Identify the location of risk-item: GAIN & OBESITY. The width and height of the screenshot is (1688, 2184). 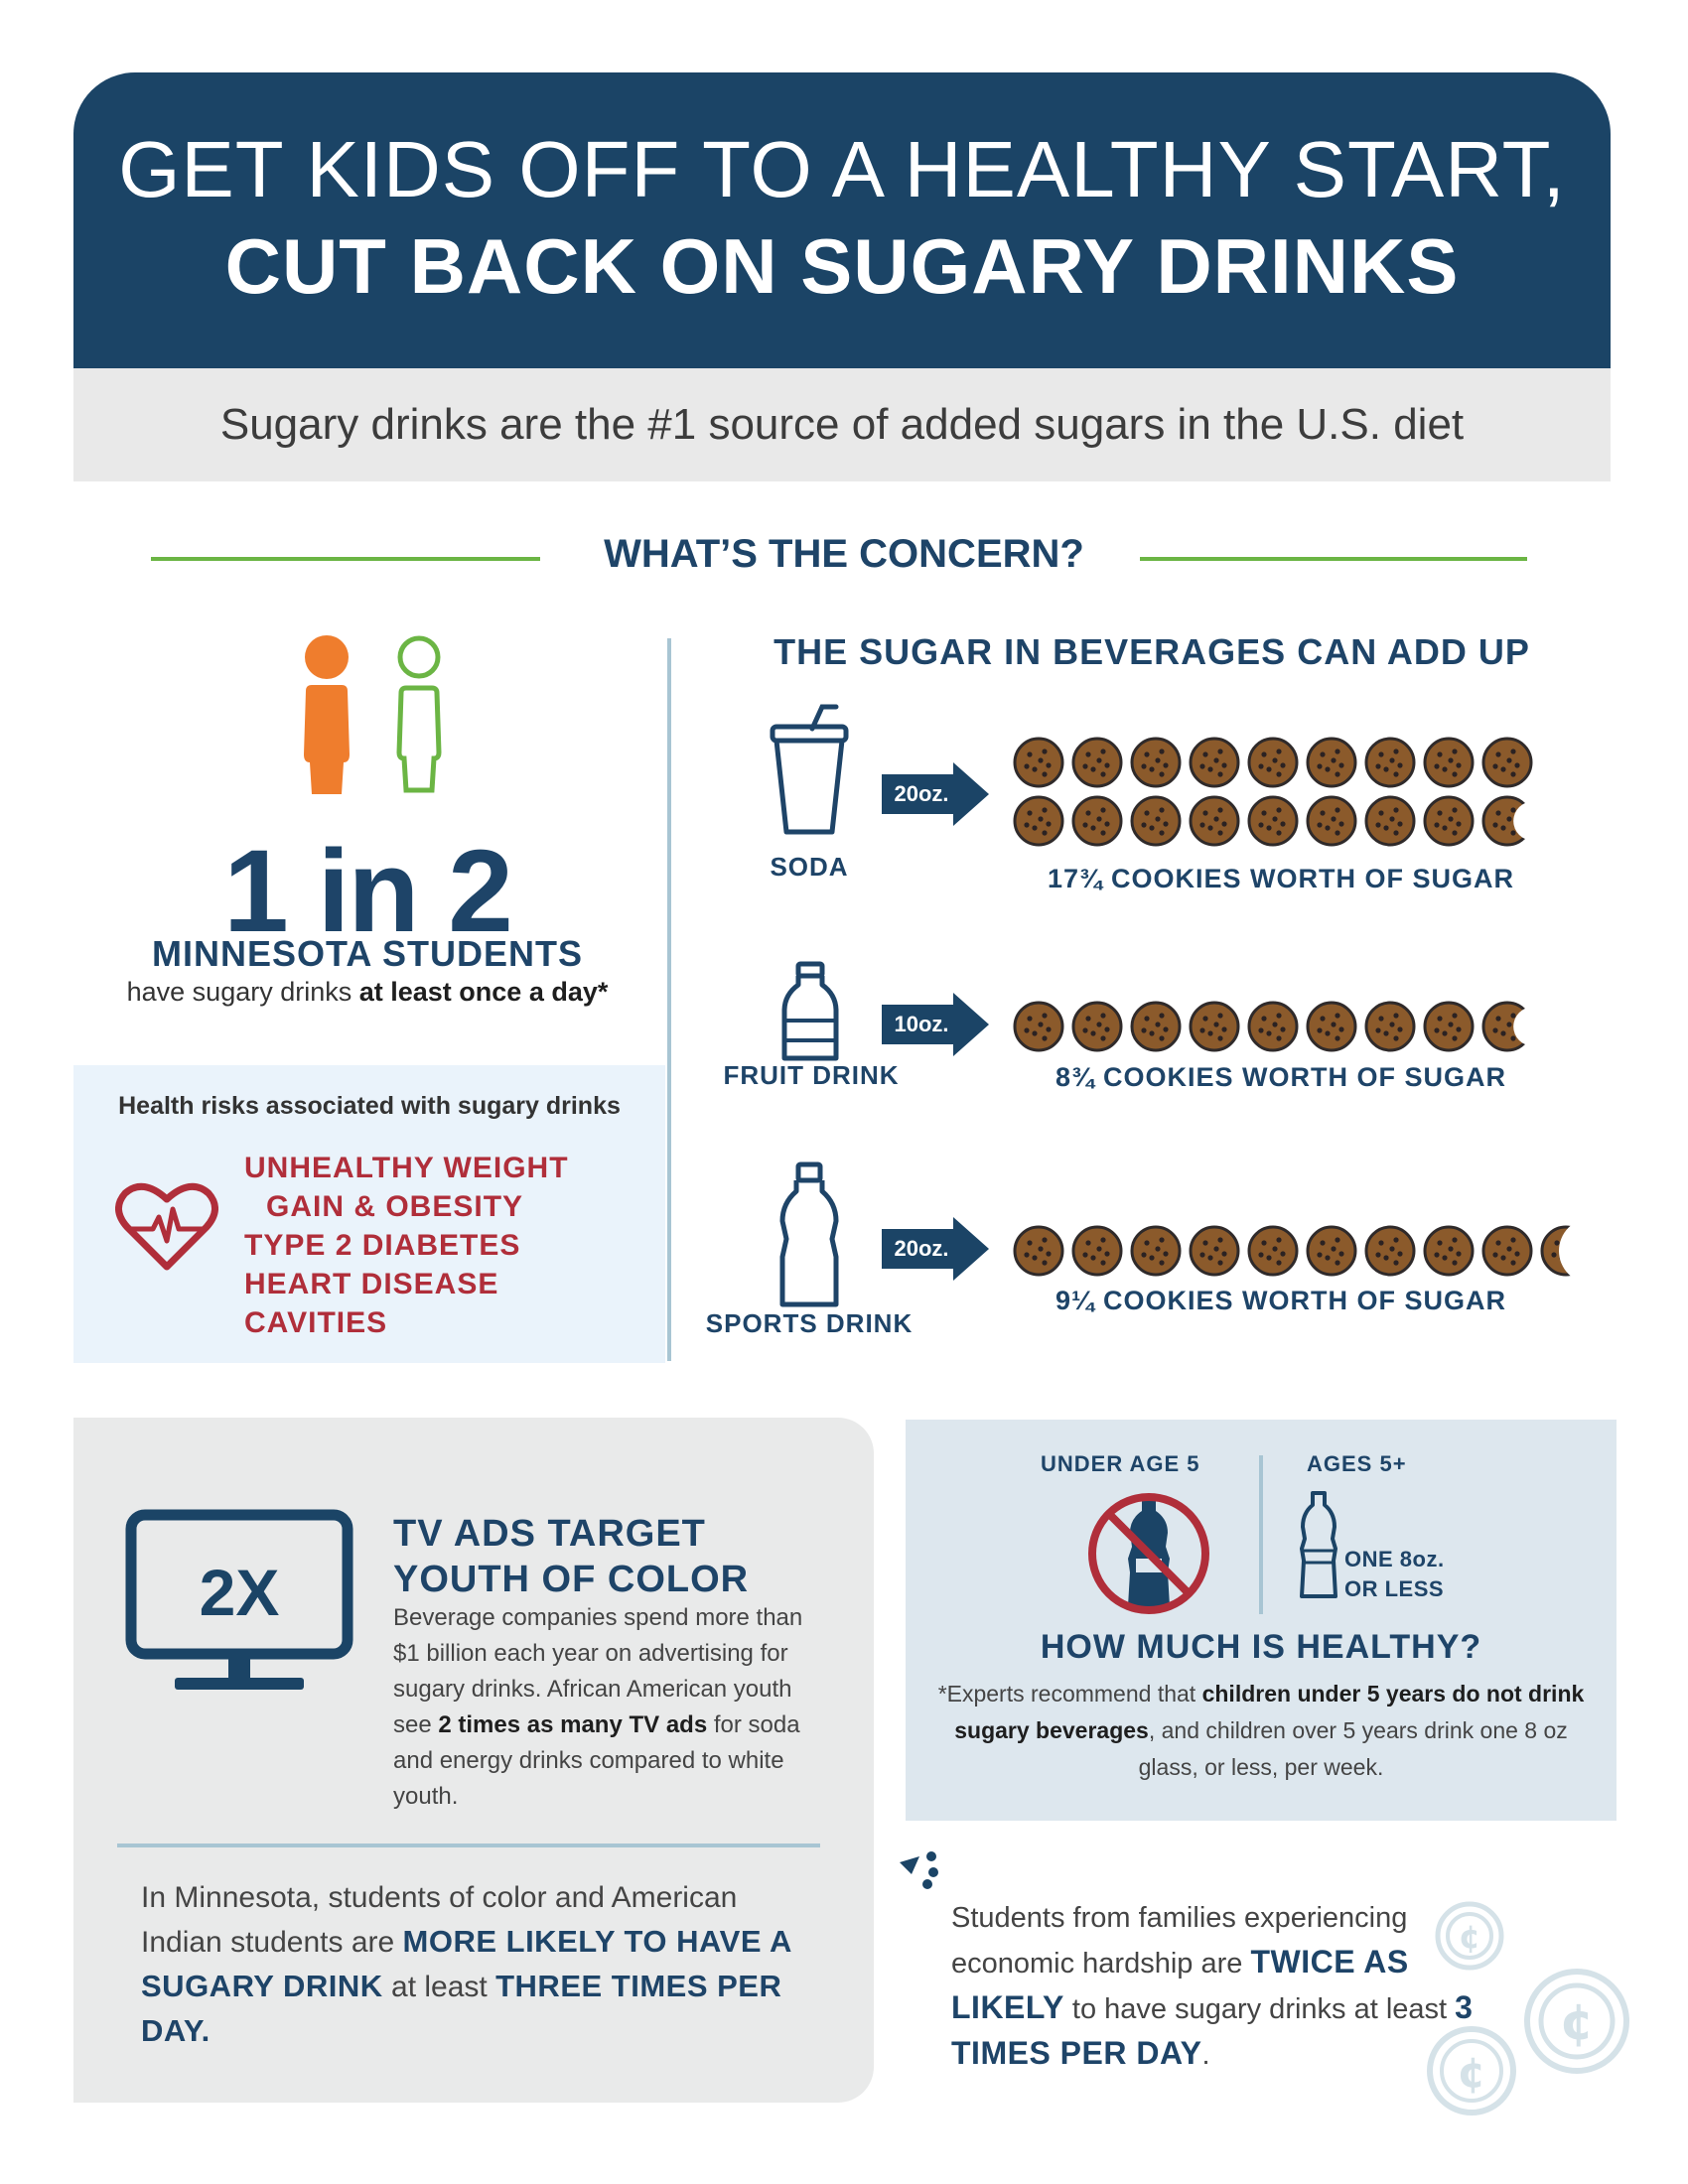
(395, 1206).